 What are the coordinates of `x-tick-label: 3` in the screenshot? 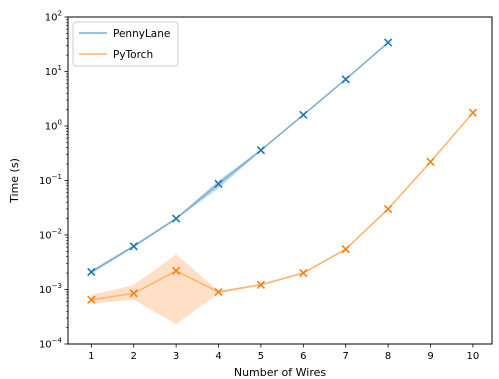 It's located at (176, 356).